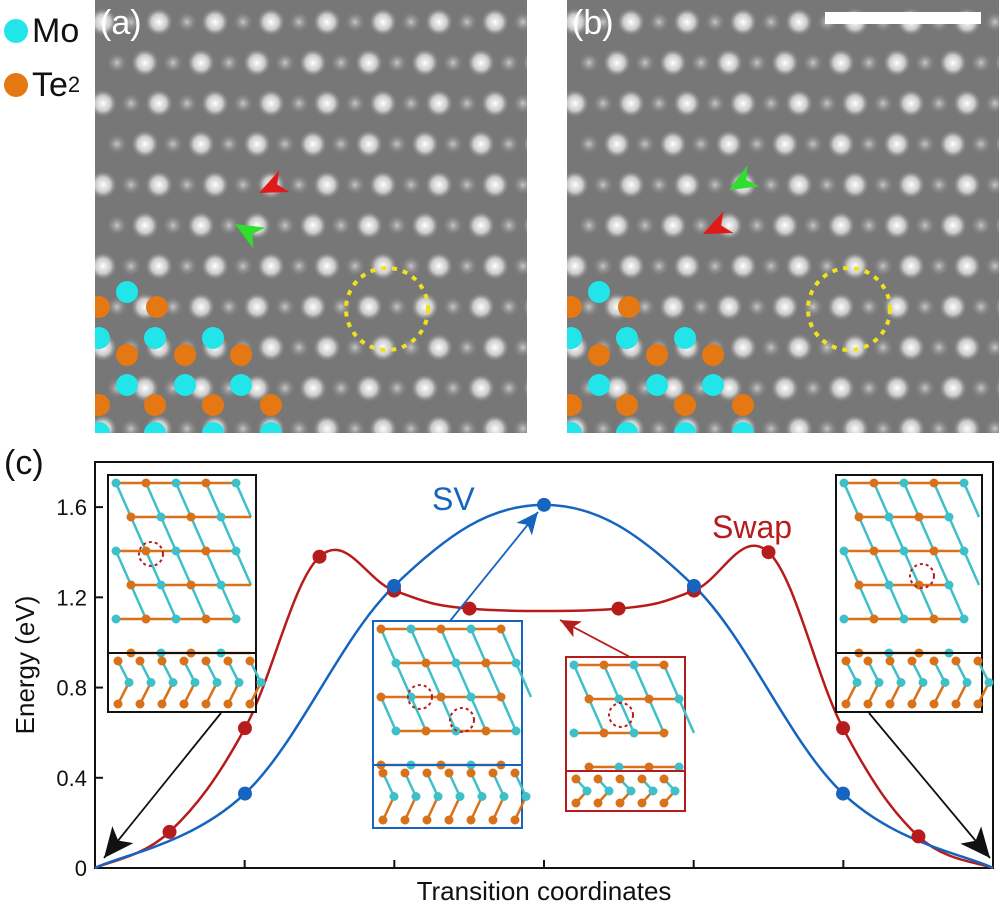 The image size is (1000, 906). What do you see at coordinates (74, 84) in the screenshot?
I see `legend-te-subscript: 2` at bounding box center [74, 84].